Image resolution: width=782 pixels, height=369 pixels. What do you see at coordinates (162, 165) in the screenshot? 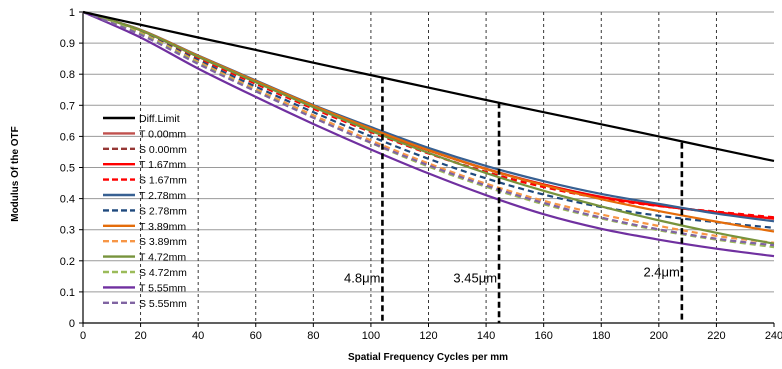
I see `legend-label: T 1.67mm` at bounding box center [162, 165].